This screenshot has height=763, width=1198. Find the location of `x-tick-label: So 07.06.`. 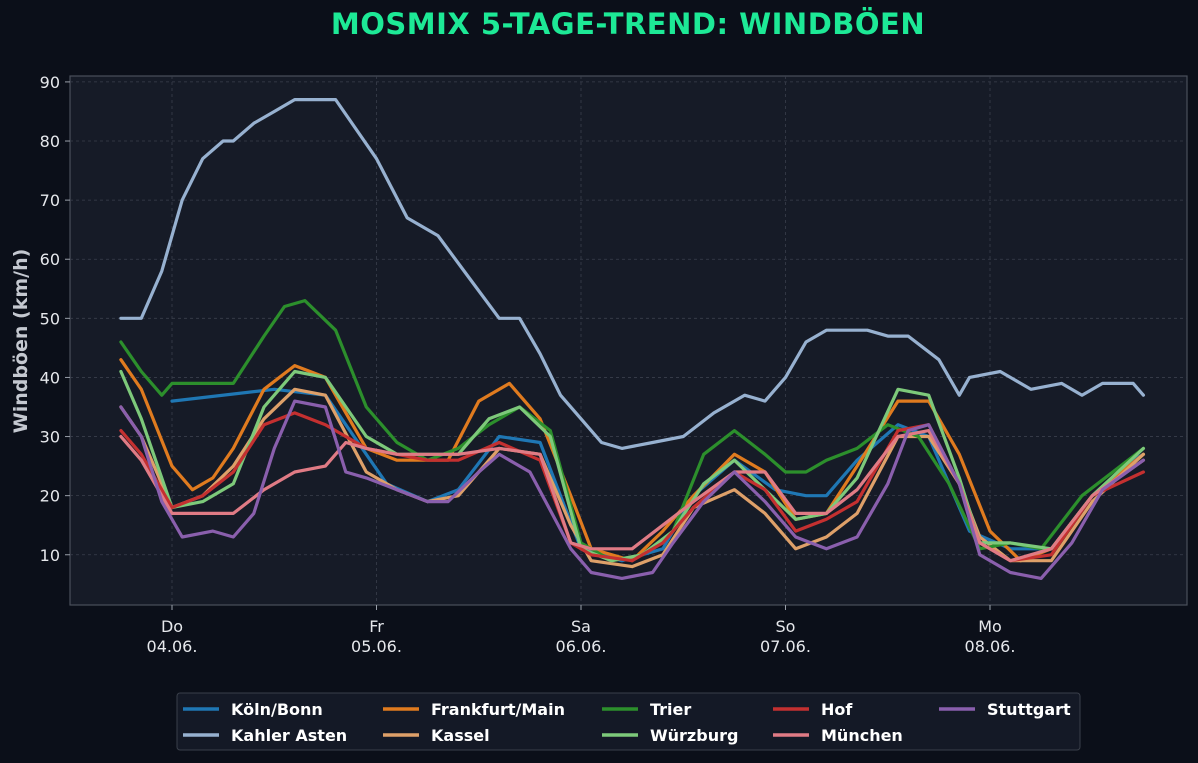

x-tick-label: So 07.06. is located at coordinates (785, 636).